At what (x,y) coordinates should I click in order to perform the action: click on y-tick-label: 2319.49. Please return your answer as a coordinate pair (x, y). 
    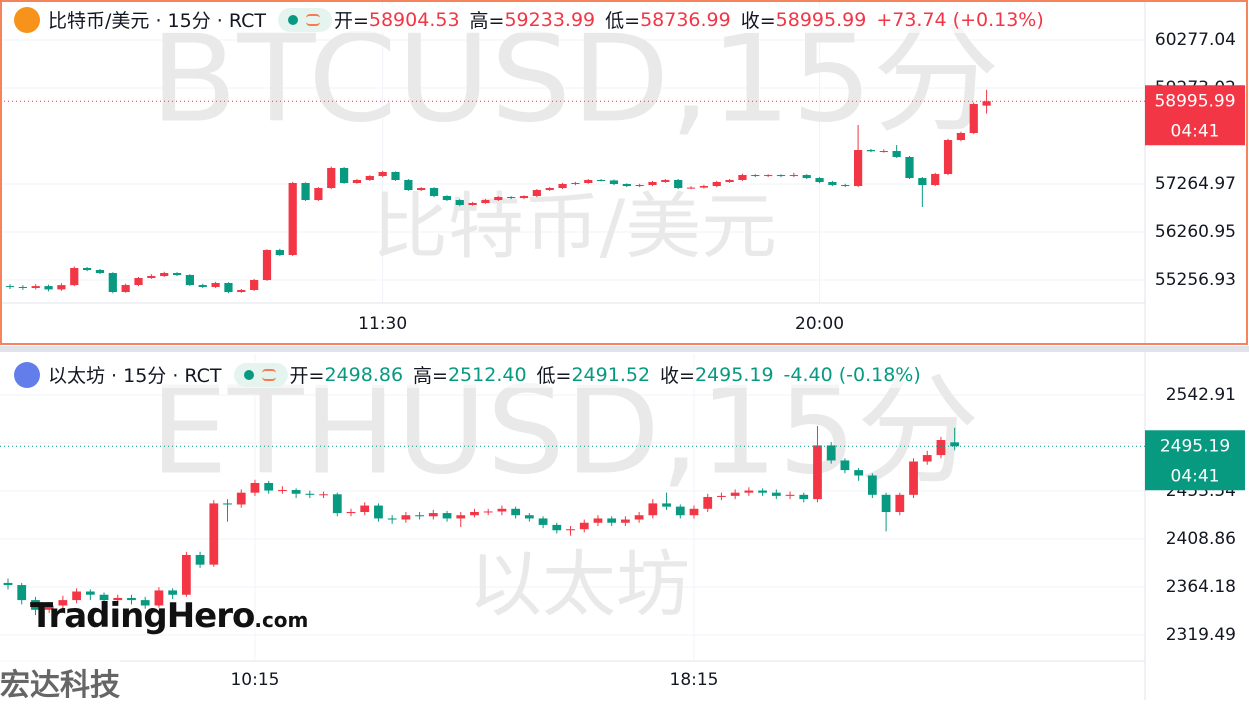
    Looking at the image, I should click on (1201, 635).